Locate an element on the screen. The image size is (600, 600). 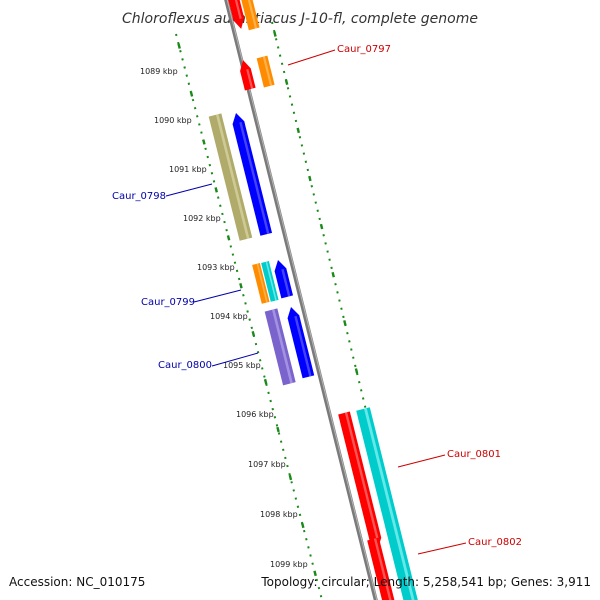
gene-caur-0798-shine is located at coordinates (232, 176).